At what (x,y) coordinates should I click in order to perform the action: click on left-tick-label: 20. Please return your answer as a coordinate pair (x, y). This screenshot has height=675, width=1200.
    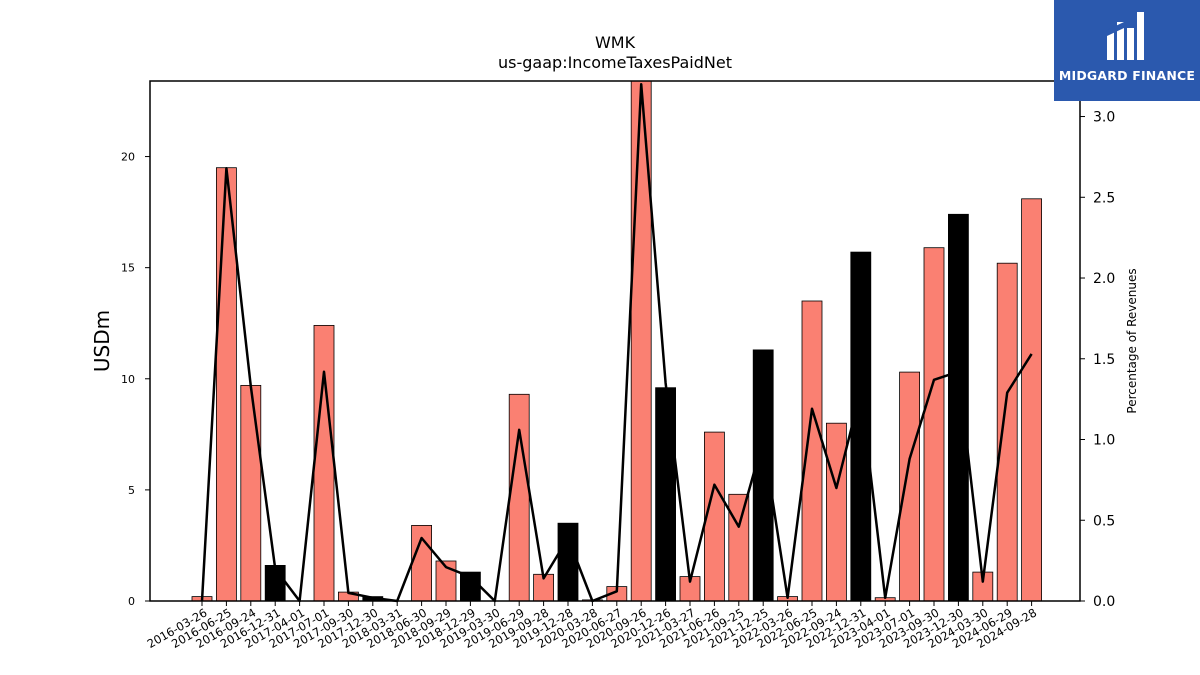
    Looking at the image, I should click on (128, 157).